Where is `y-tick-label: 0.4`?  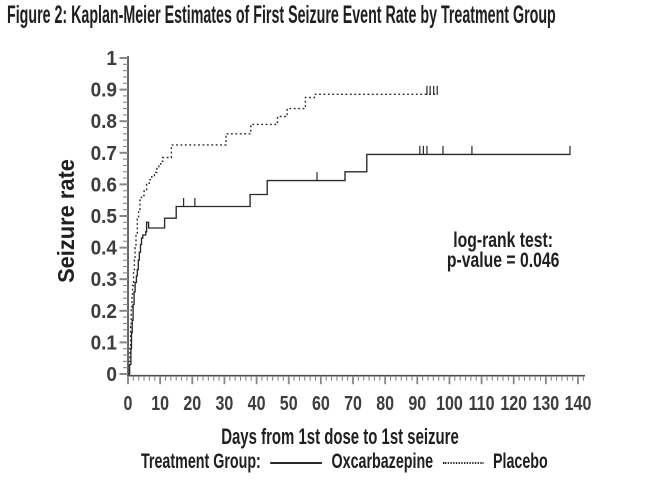
y-tick-label: 0.4 is located at coordinates (104, 248).